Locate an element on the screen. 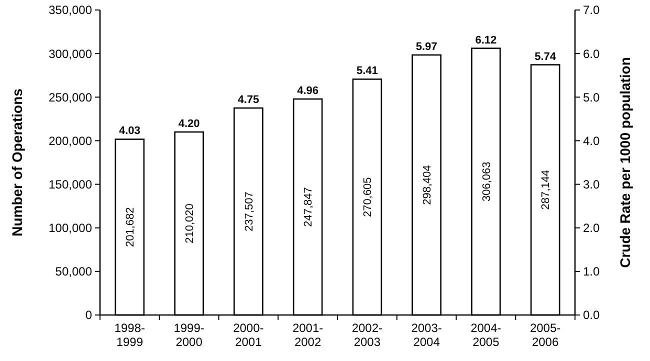  data-label: 247,847 is located at coordinates (308, 207).